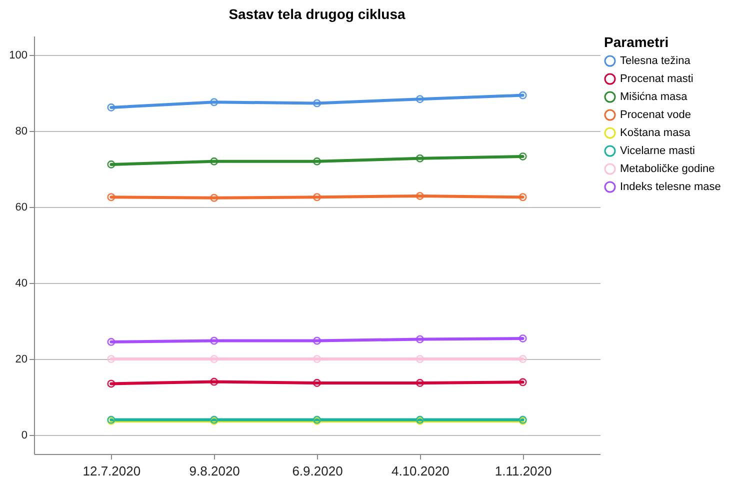 This screenshot has width=755, height=482. What do you see at coordinates (657, 79) in the screenshot?
I see `legend-label: Procenat masti` at bounding box center [657, 79].